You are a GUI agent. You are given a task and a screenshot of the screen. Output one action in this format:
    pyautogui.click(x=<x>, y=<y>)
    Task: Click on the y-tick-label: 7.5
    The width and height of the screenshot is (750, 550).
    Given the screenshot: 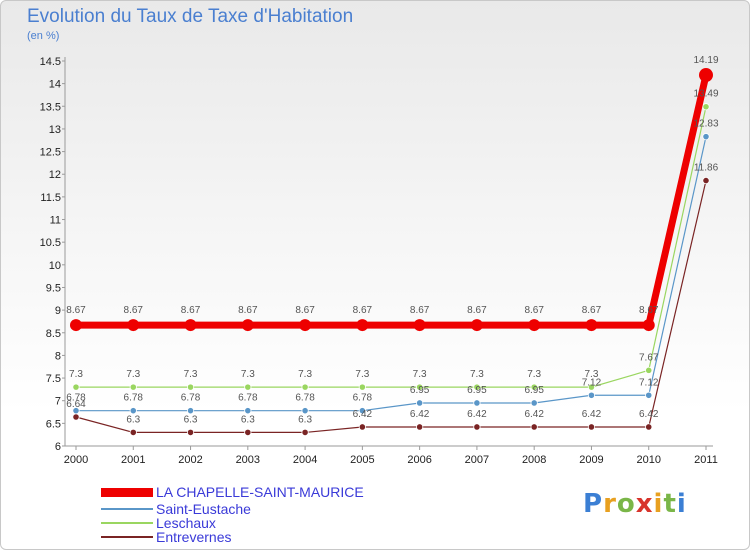 What is the action you would take?
    pyautogui.click(x=53, y=379)
    